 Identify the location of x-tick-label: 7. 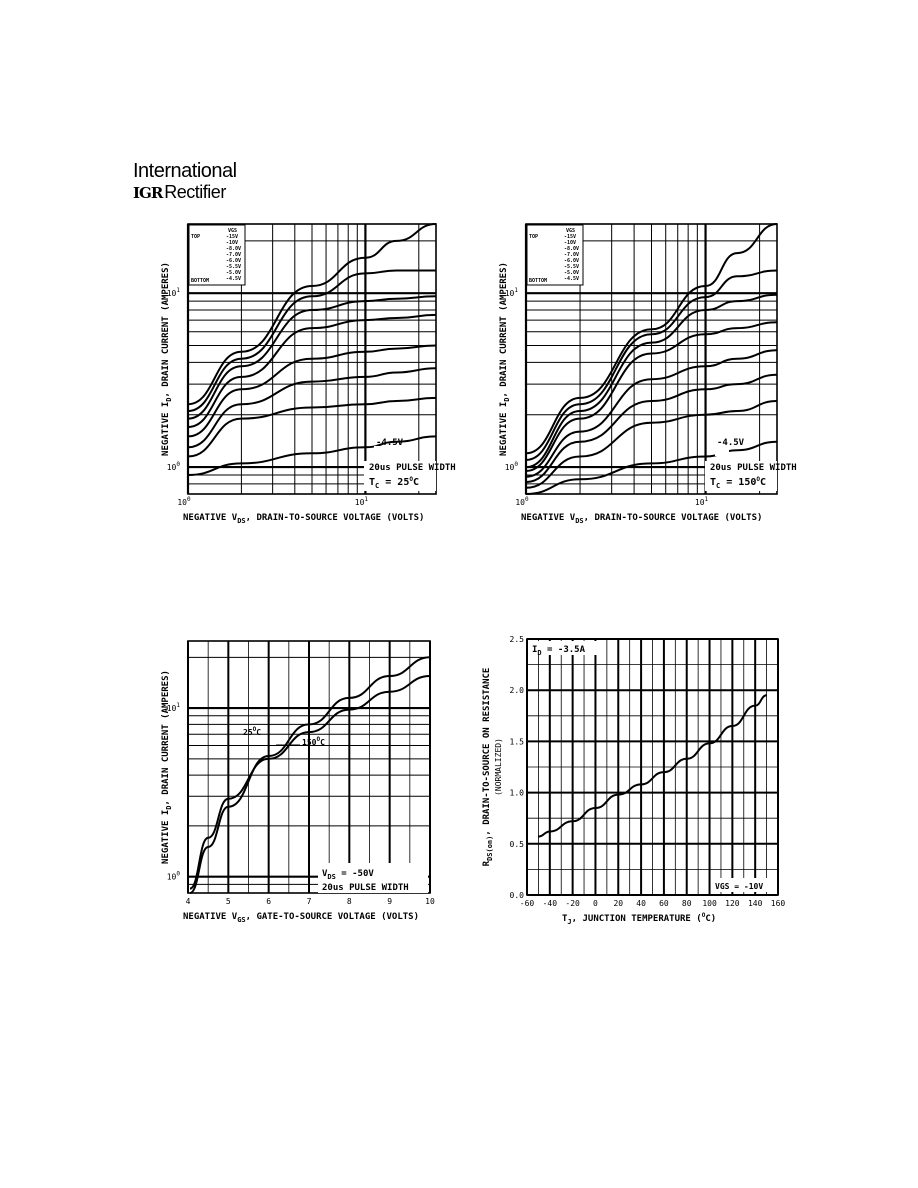
(309, 901).